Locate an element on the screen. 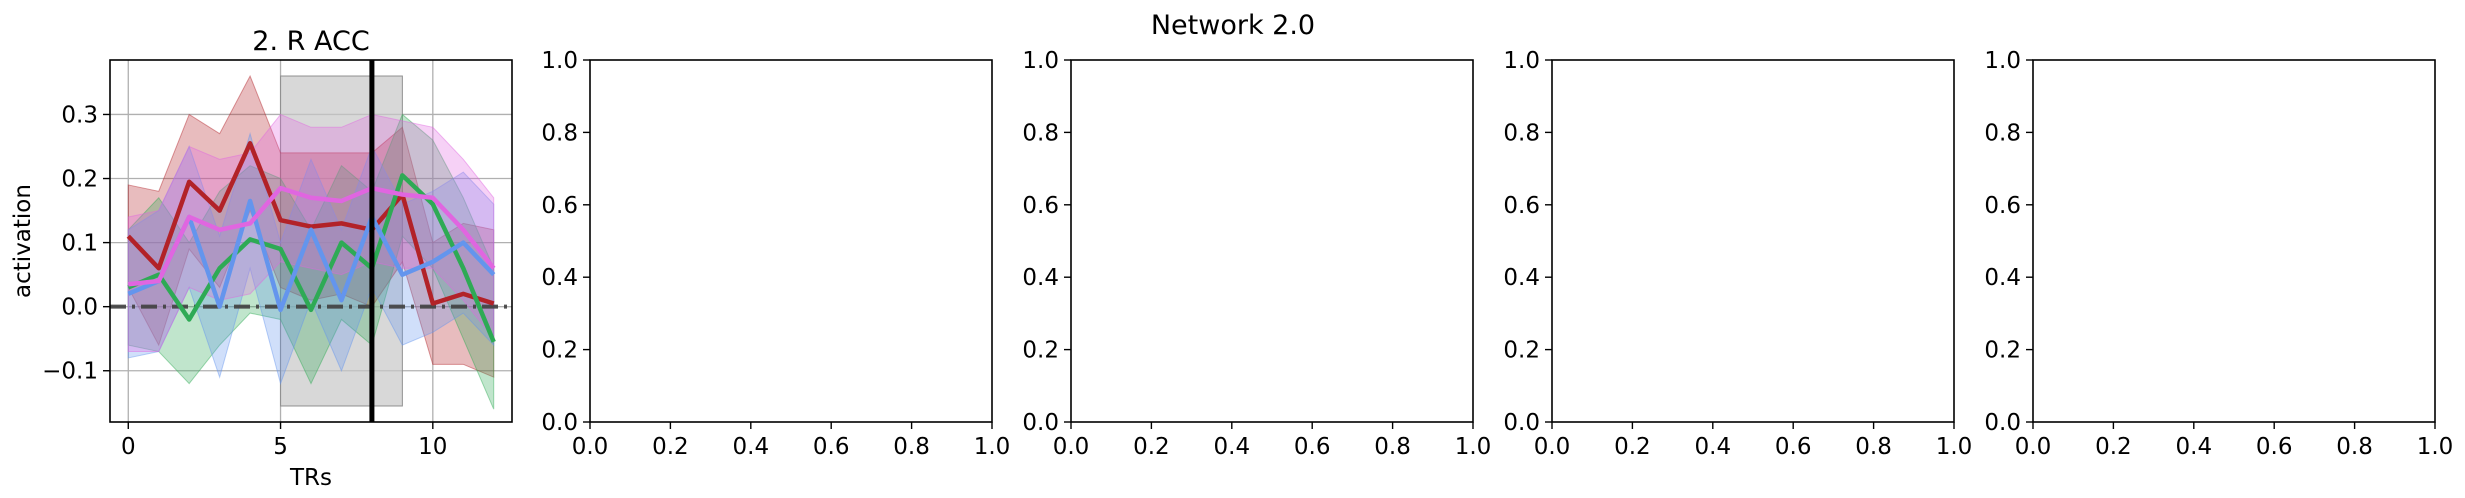 The height and width of the screenshot is (498, 2465). y-tick-label: 0.1 is located at coordinates (79, 244).